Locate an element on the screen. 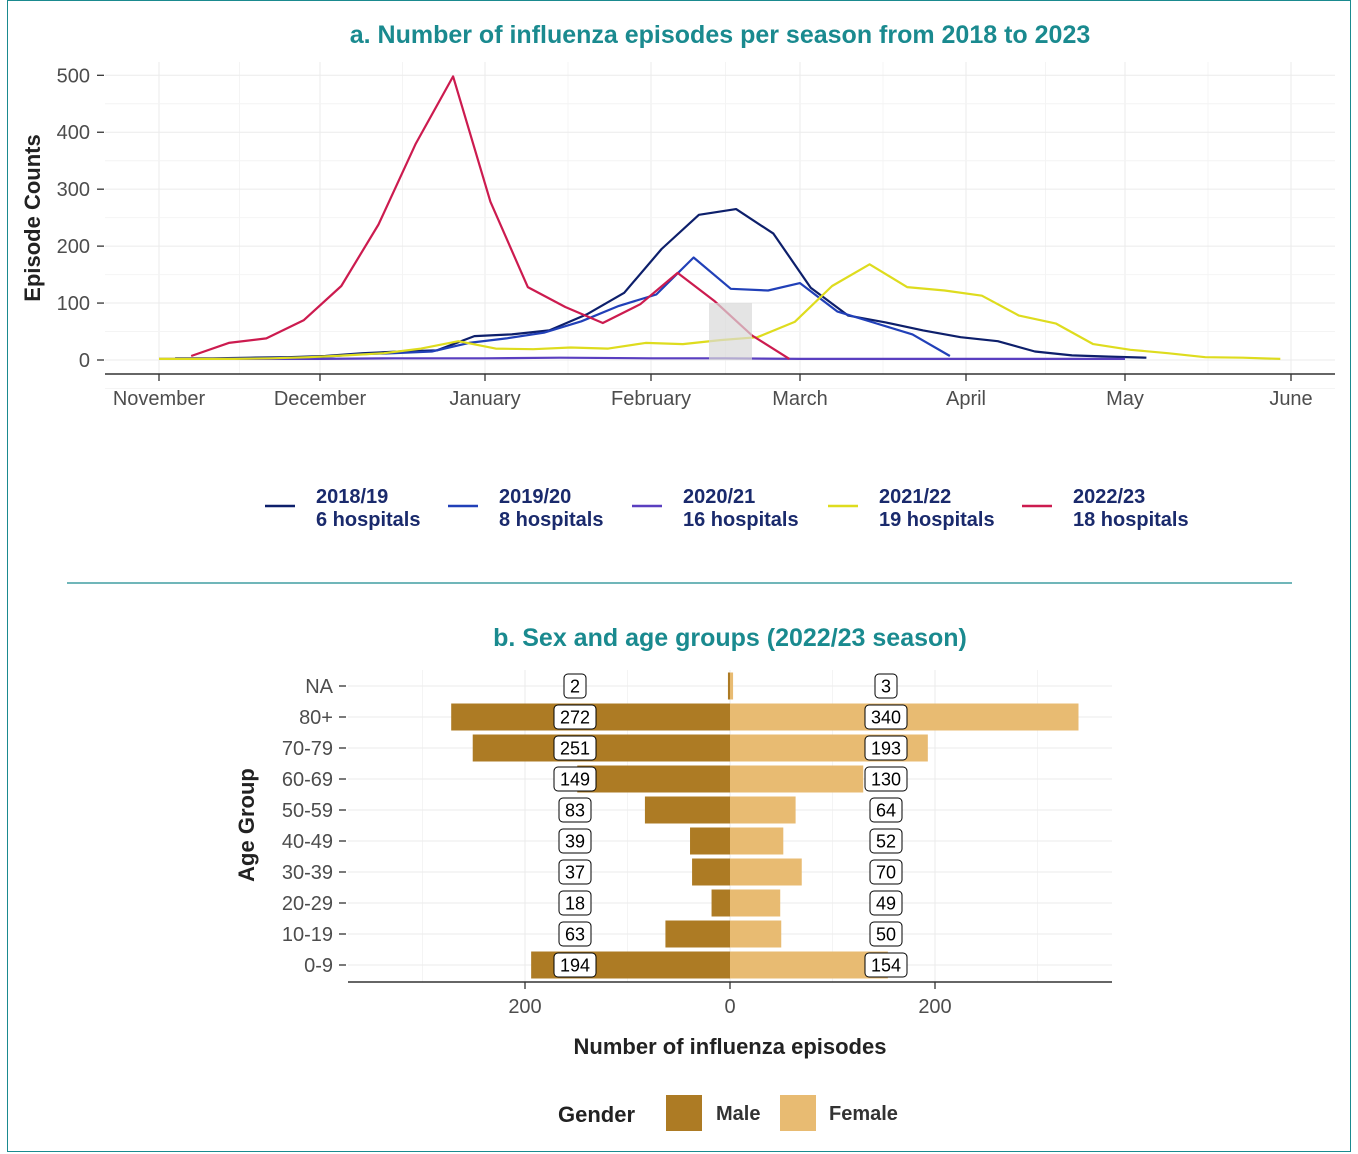  data-label-male: 39 is located at coordinates (575, 842).